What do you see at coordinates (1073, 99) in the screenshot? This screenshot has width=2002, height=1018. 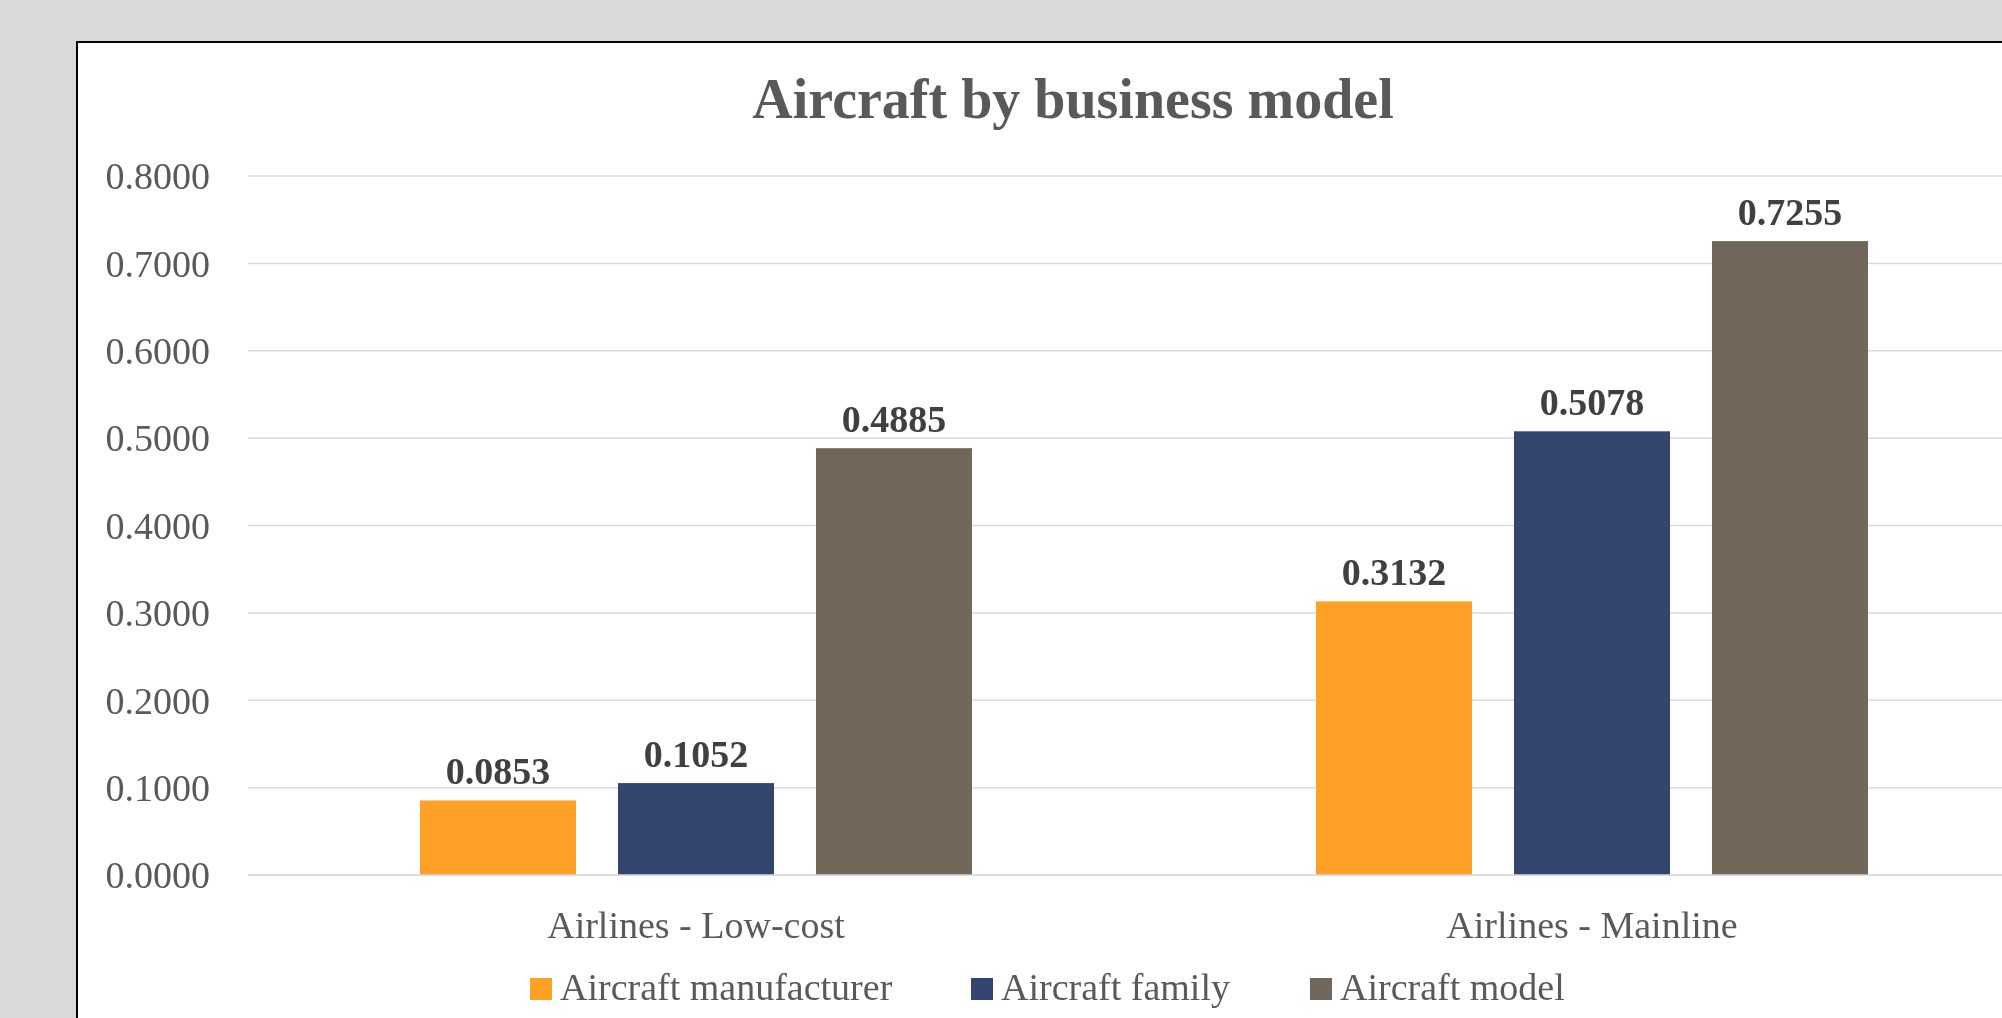 I see `chart-title: Aircraft by business model` at bounding box center [1073, 99].